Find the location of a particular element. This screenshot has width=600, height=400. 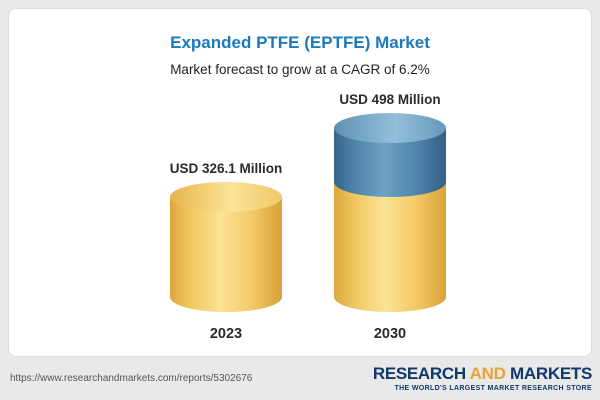

logo-word-research: RESEARCH is located at coordinates (419, 374).